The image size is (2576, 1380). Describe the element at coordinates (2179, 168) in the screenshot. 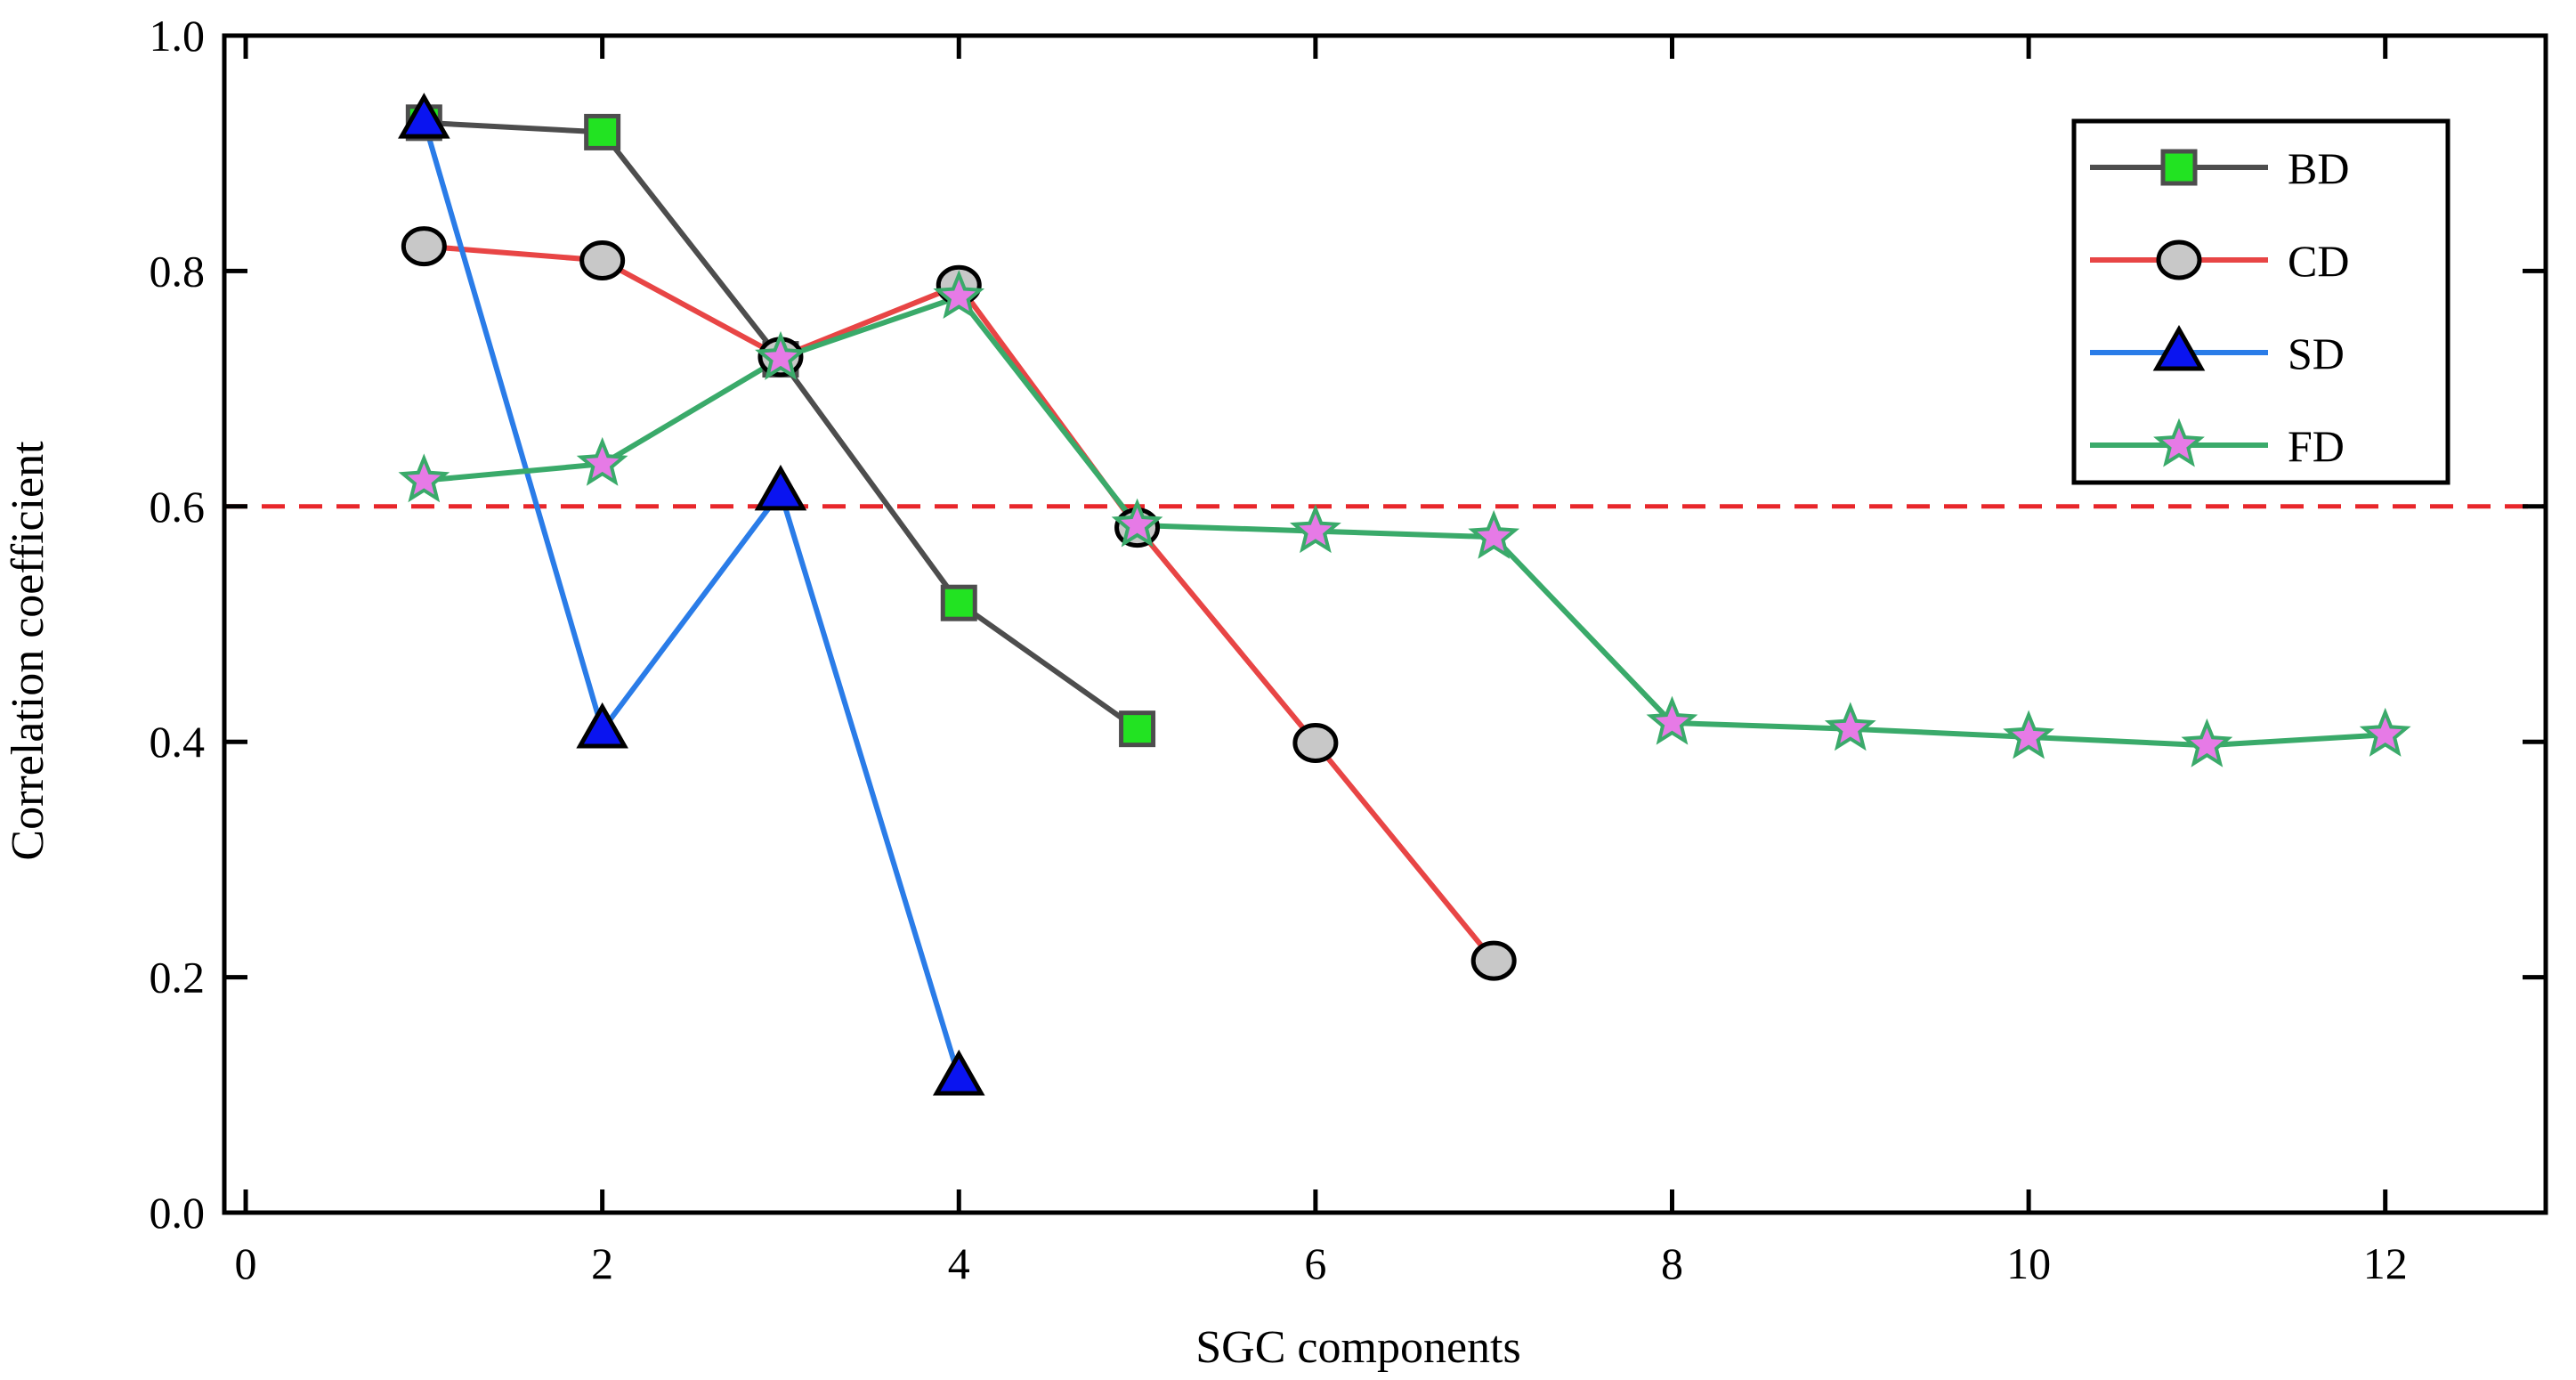

I see `legend-marker-bd` at that location.